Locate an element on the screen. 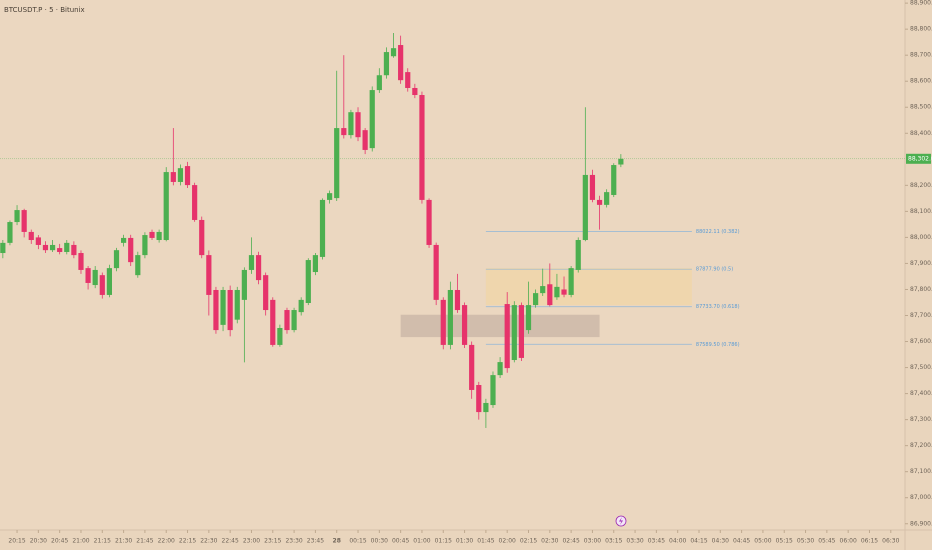 This screenshot has height=550, width=932. x-tick-label: 03:45 is located at coordinates (656, 541).